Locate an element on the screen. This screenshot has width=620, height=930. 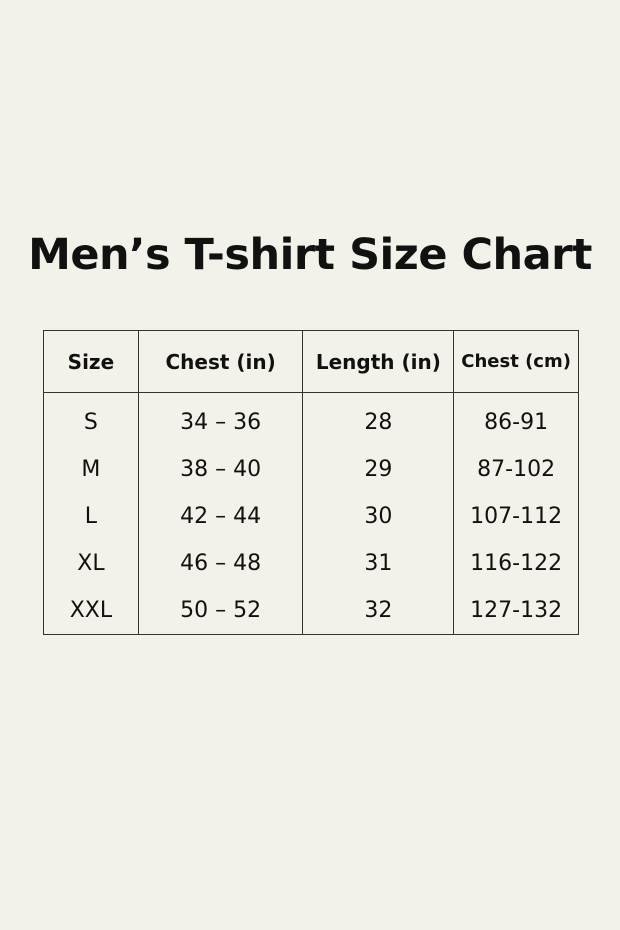
table-row: XXL 50 – 52 32 127-132 is located at coordinates (311, 611).